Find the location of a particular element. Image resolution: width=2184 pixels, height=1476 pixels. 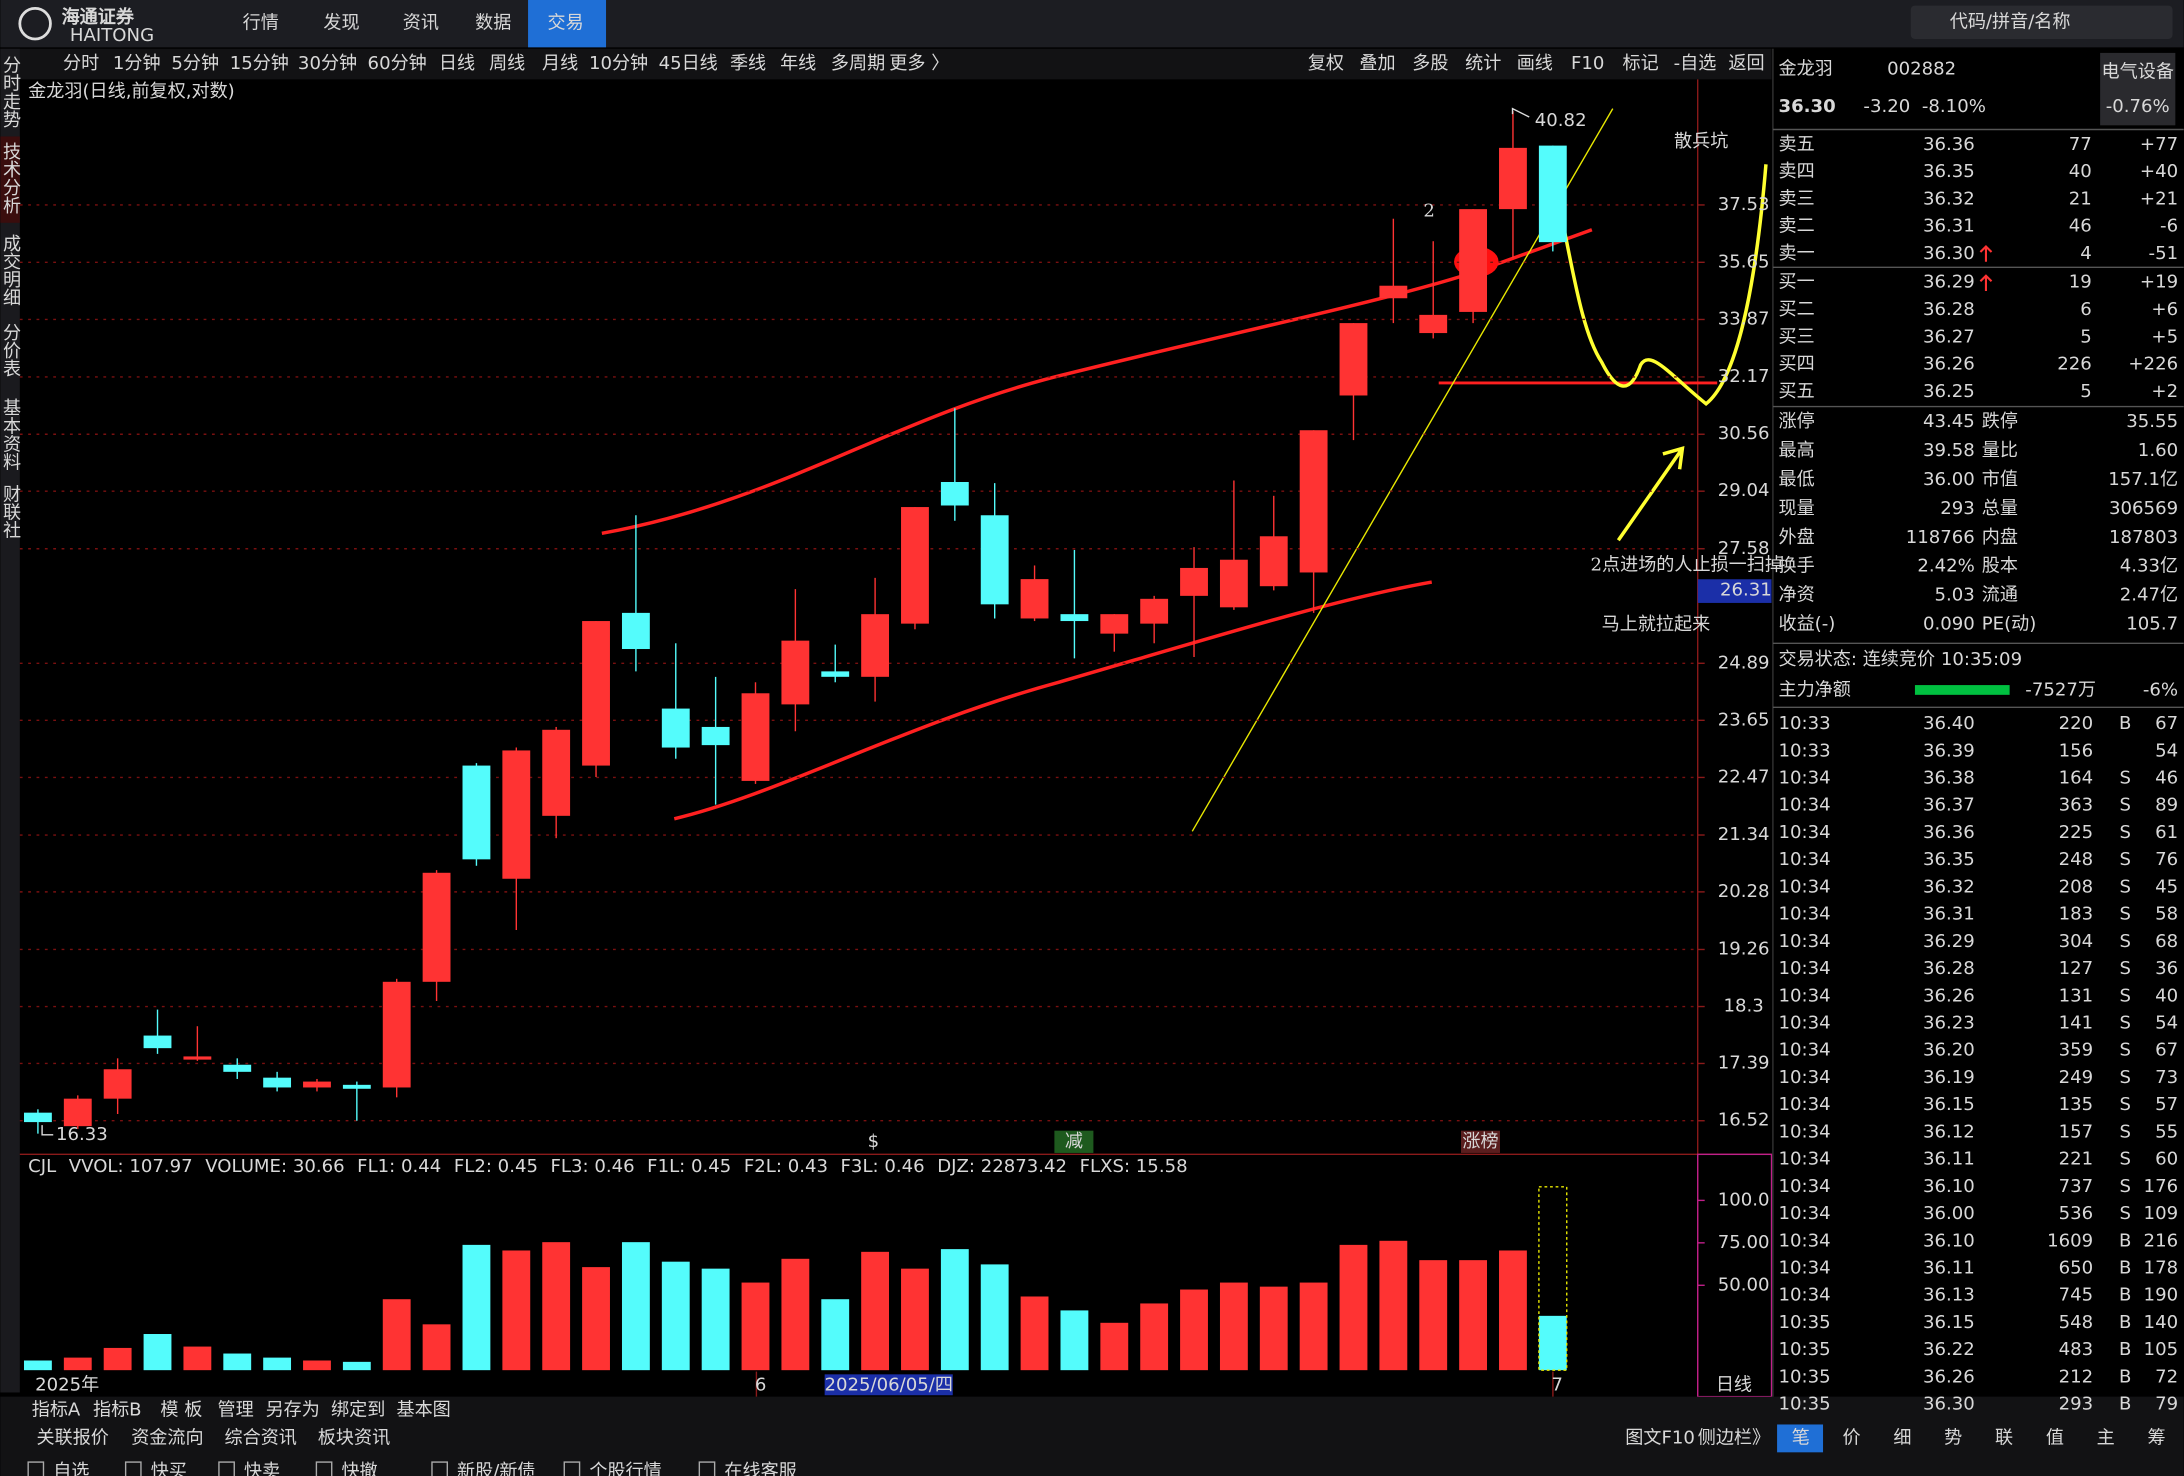

period-button: 多周期 is located at coordinates (858, 63).